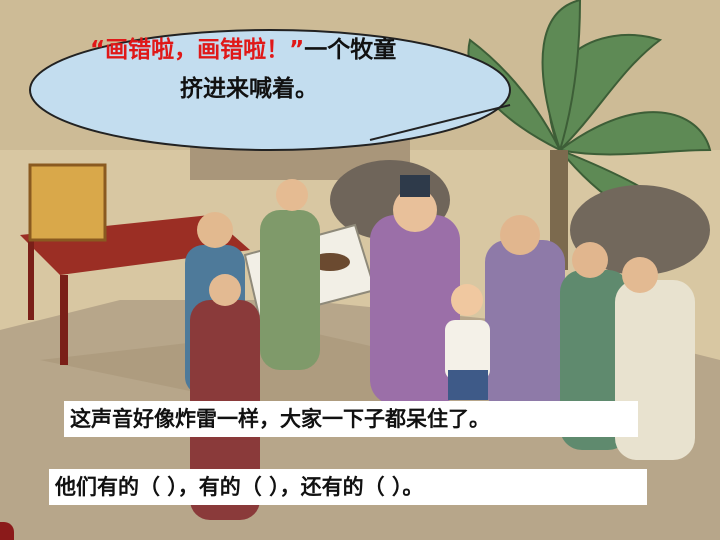 This screenshot has height=540, width=720. I want to click on quote-line1-rest: 一个牧童, so click(350, 50).